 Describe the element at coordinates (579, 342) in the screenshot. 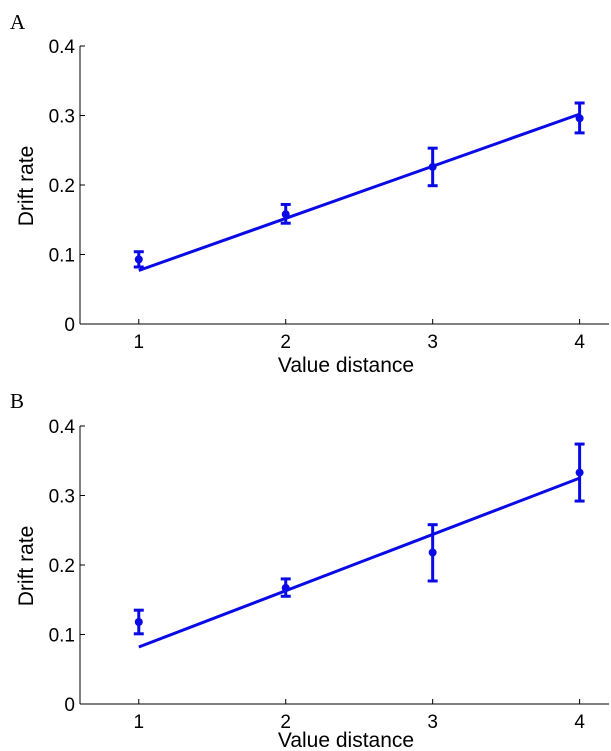

I see `panel-a-x-tick-label-3: 4` at that location.